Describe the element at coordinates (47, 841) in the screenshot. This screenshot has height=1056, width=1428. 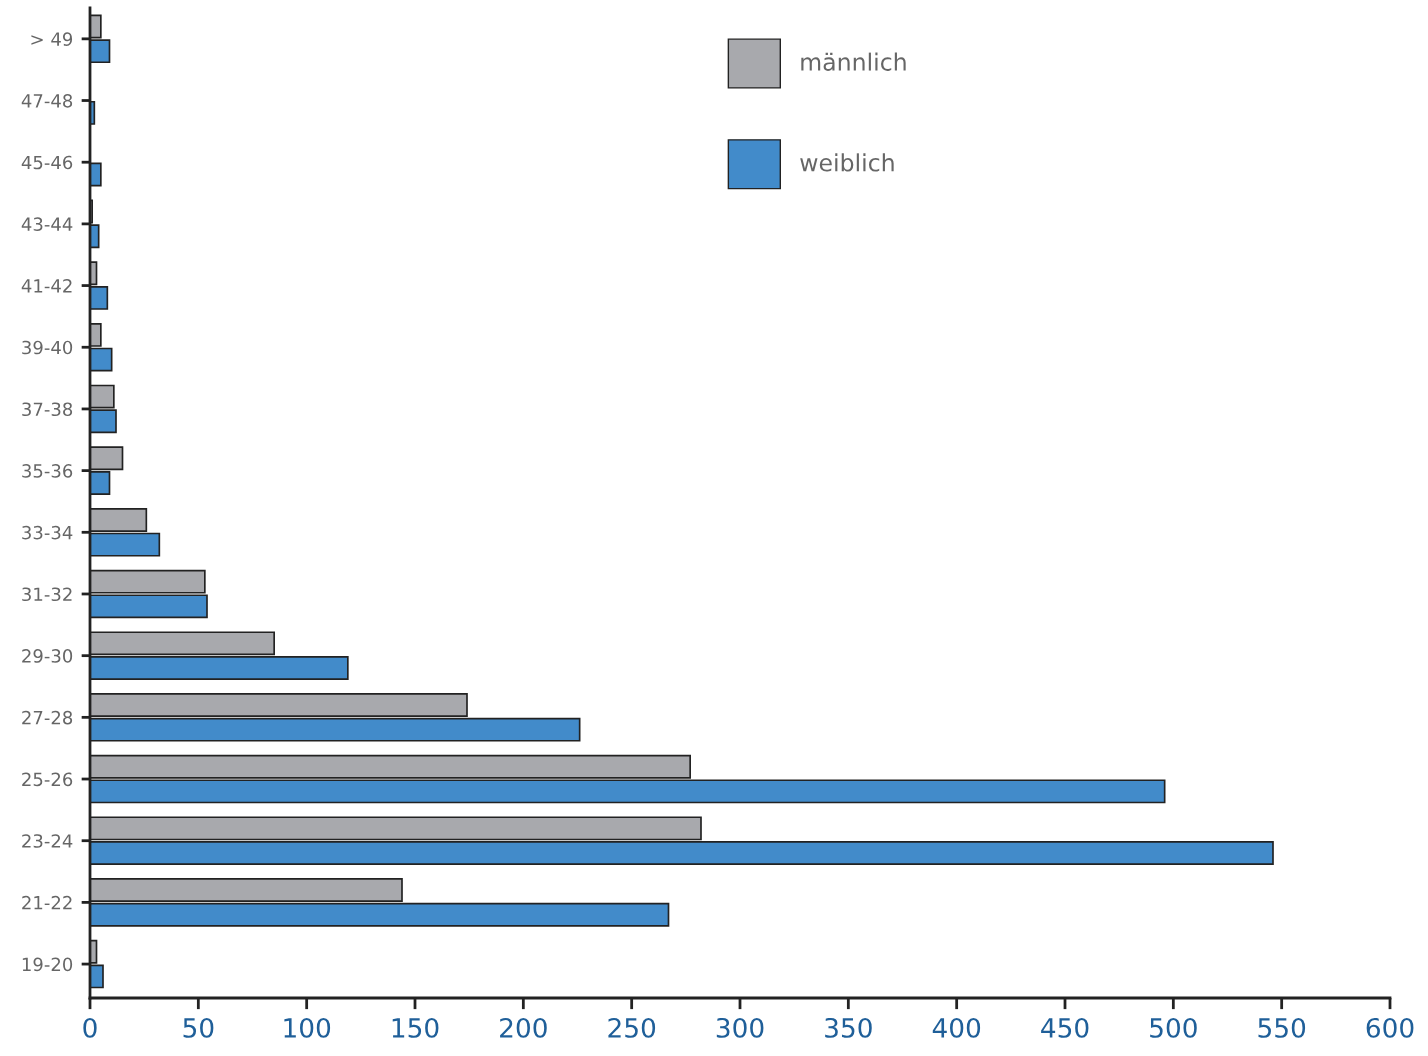
I see `y-tick-label: 23-24` at that location.